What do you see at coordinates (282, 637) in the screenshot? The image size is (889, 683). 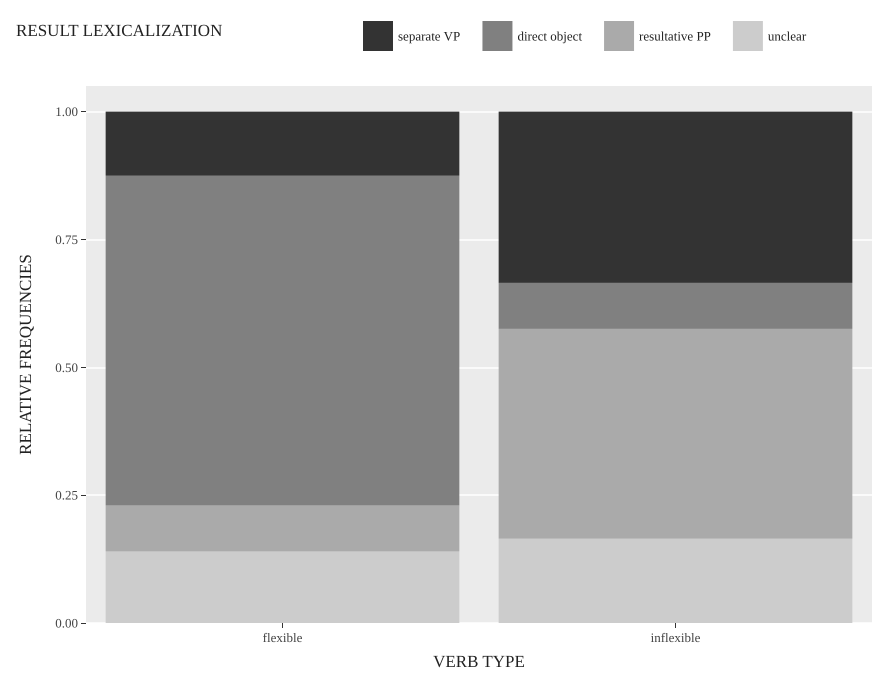 I see `x-tick-label: flexible` at bounding box center [282, 637].